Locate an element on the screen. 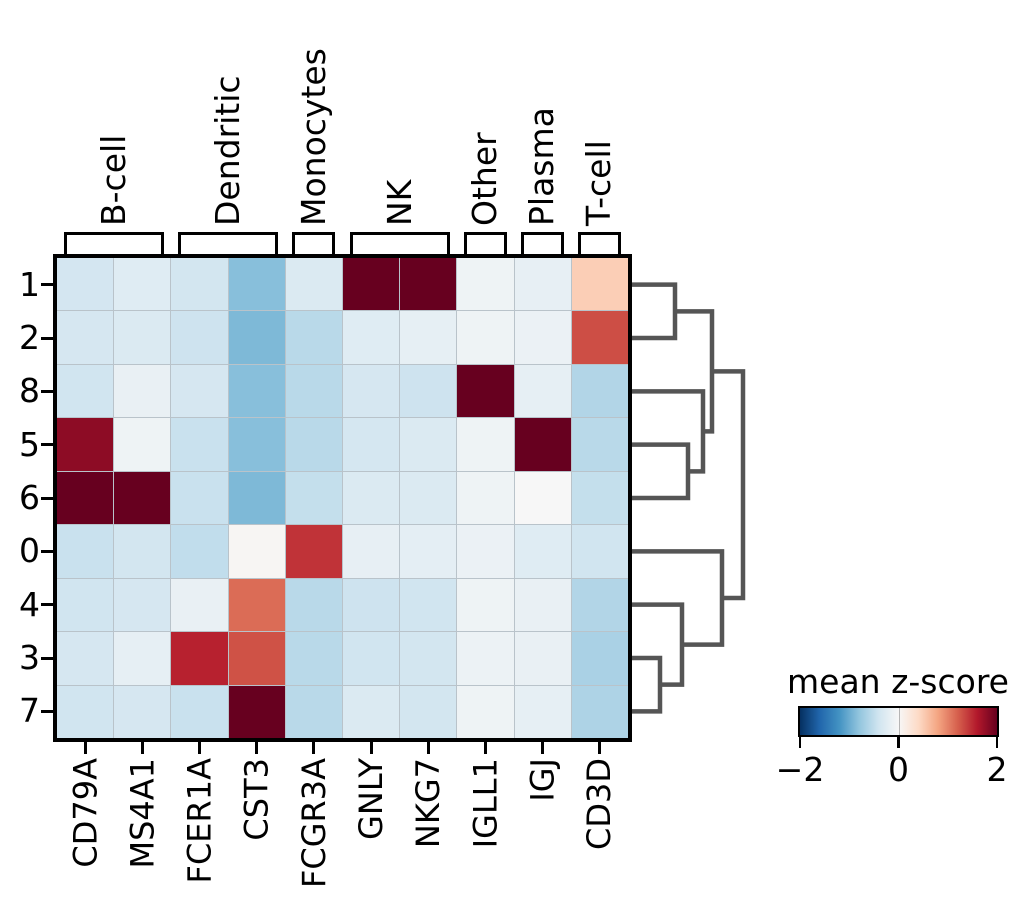 This screenshot has height=908, width=1027. column-group-label: T-cell is located at coordinates (599, 183).